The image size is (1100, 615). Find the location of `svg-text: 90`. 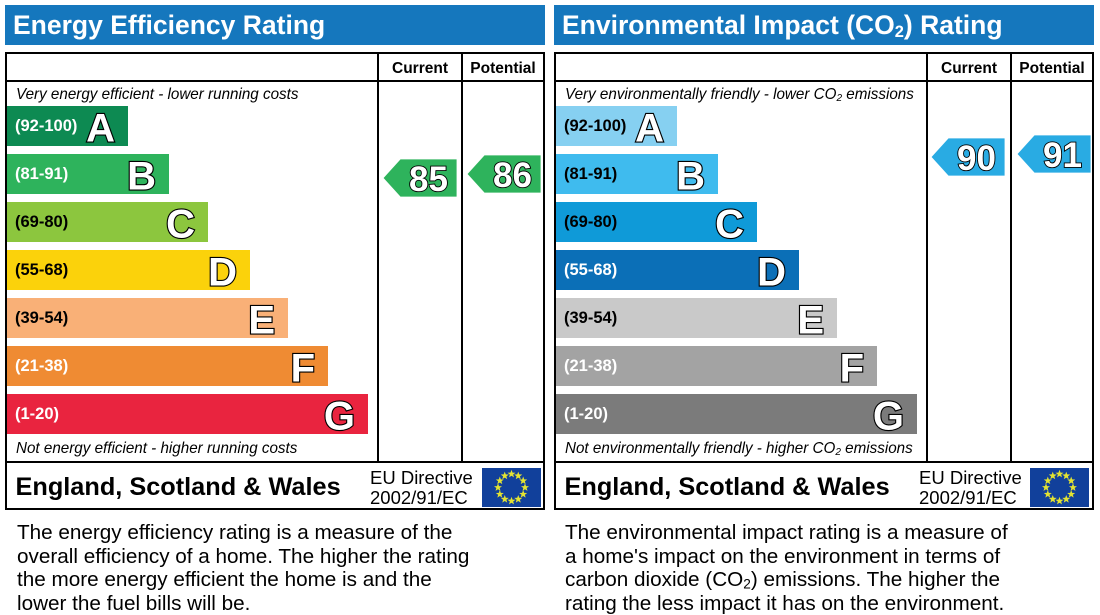

svg-text: 90 is located at coordinates (976, 157).